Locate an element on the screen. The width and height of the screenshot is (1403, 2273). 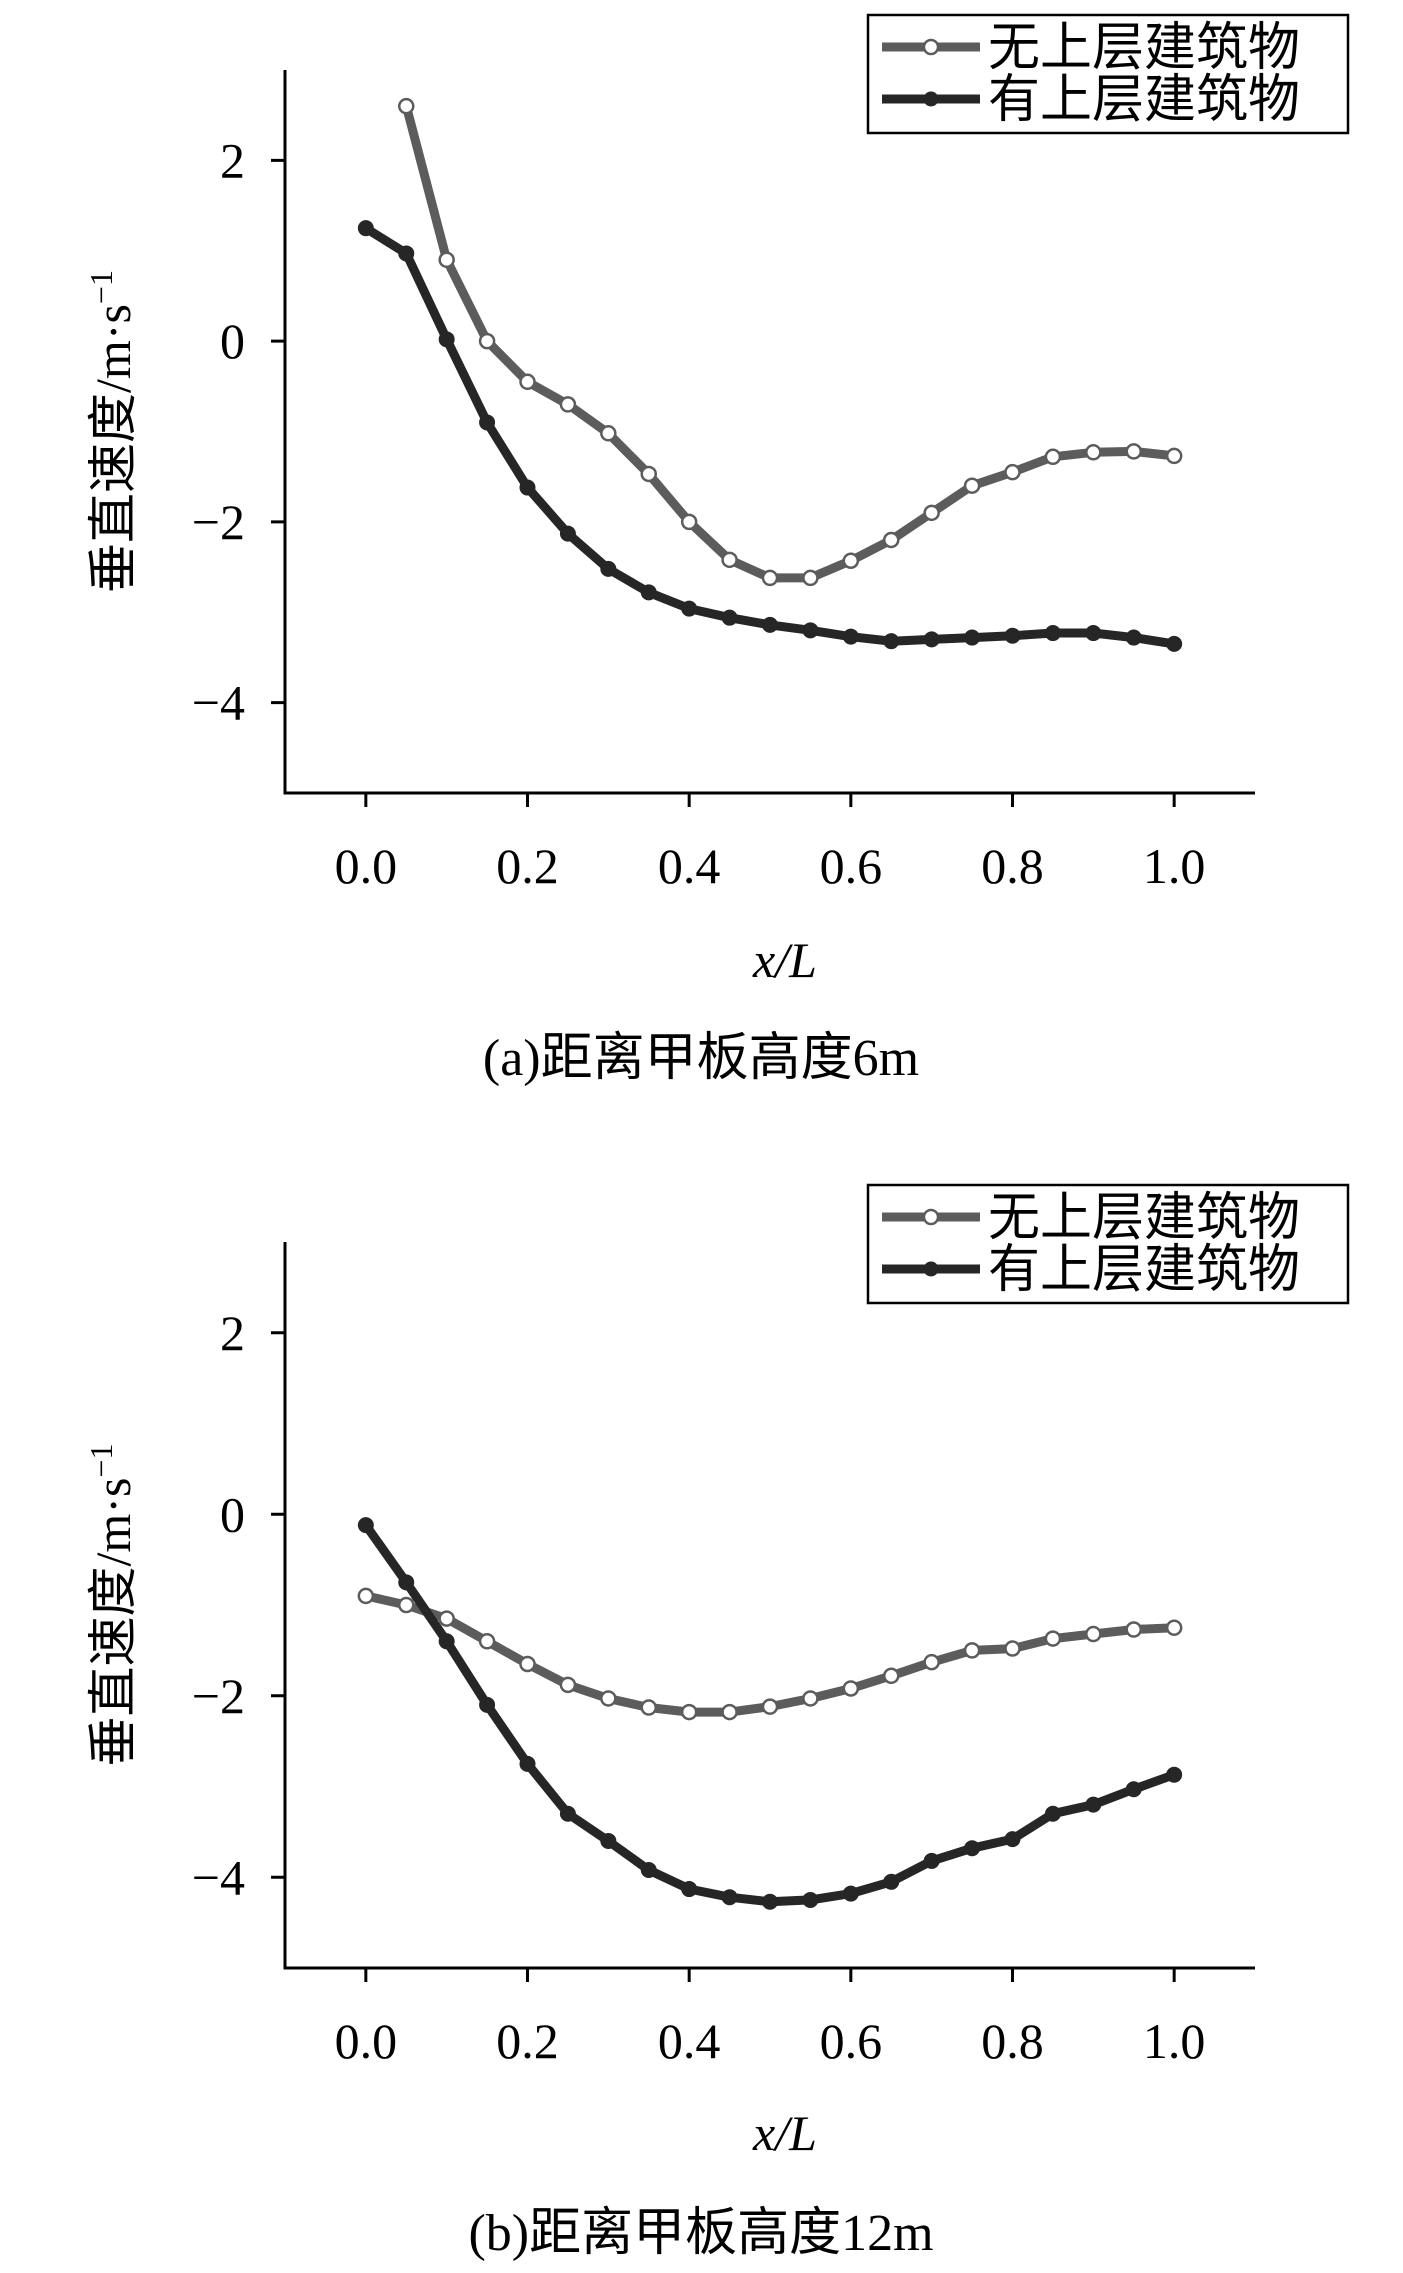
legend-box is located at coordinates (1108, 74).